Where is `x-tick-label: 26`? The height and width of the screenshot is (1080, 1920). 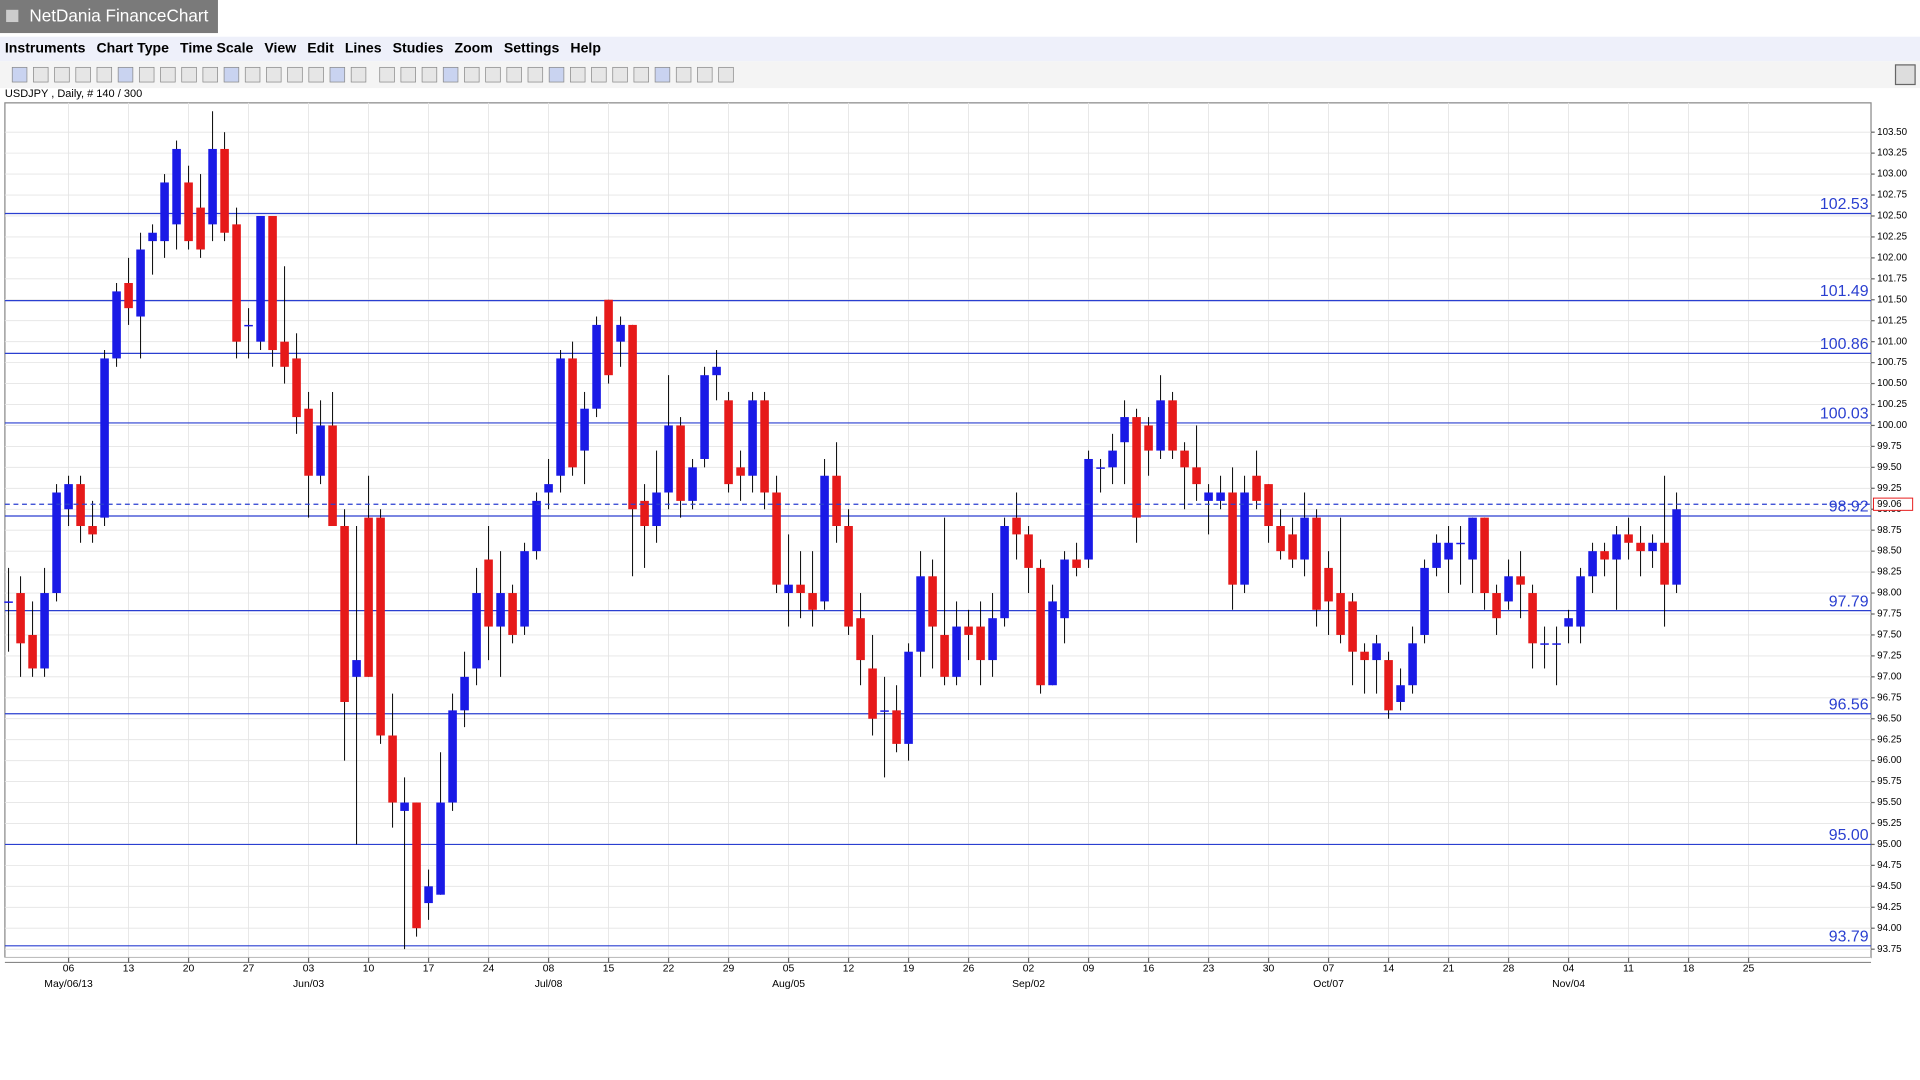
x-tick-label: 26 is located at coordinates (969, 968).